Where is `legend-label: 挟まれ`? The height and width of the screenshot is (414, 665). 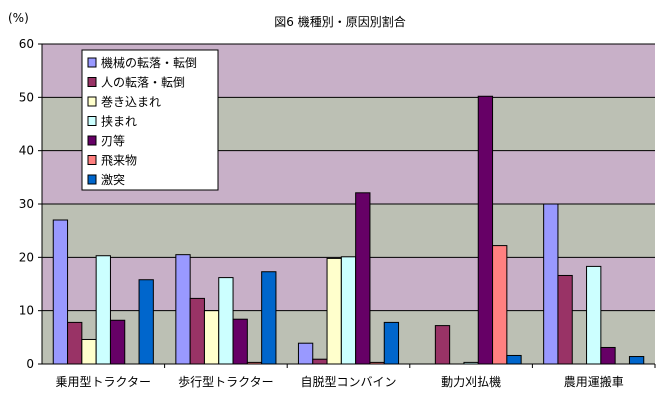 legend-label: 挟まれ is located at coordinates (119, 122).